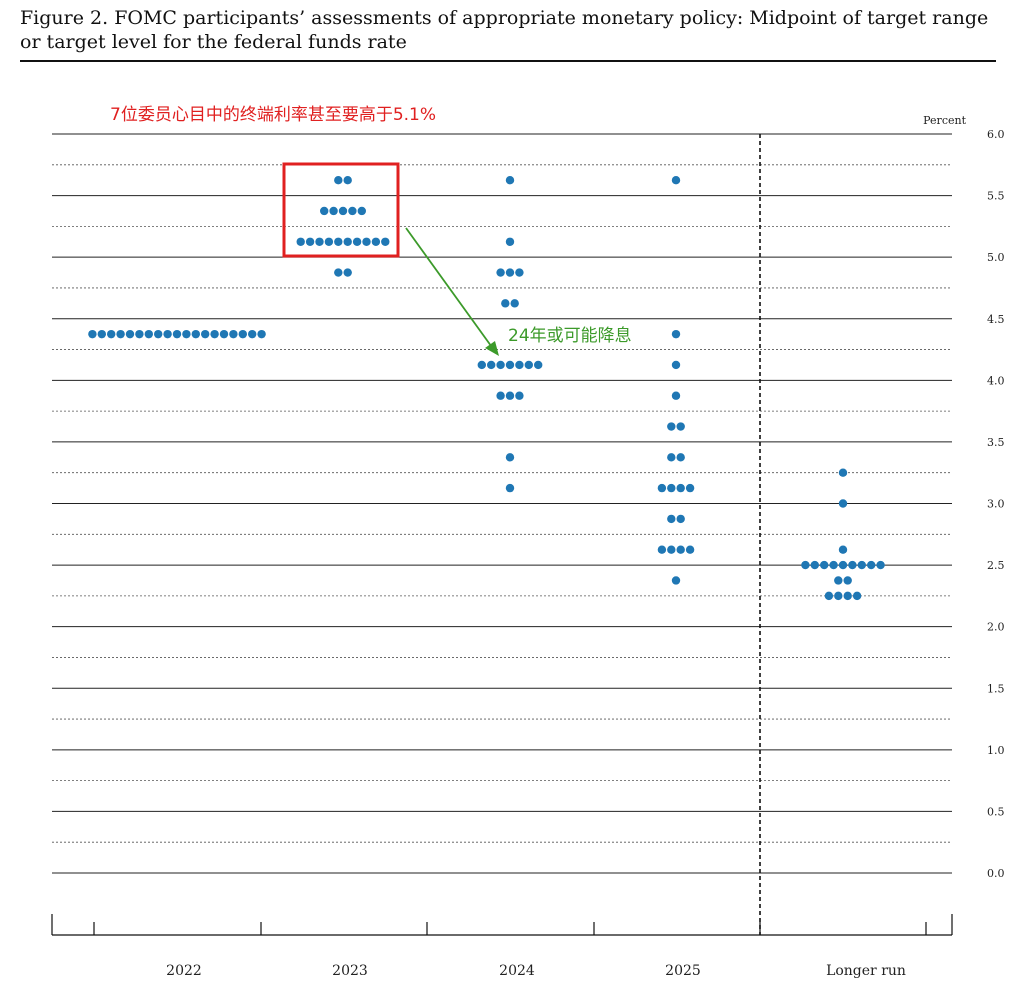 The height and width of the screenshot is (990, 1024). What do you see at coordinates (683, 971) in the screenshot?
I see `x-category-label: 2025` at bounding box center [683, 971].